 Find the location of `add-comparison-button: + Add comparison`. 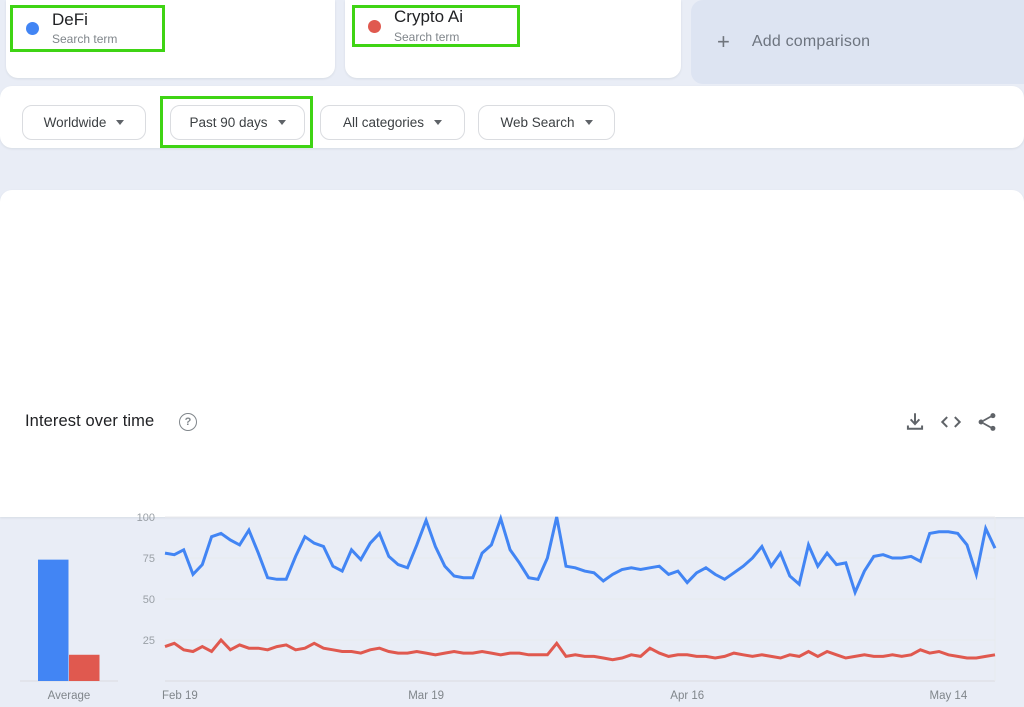

add-comparison-button: + Add comparison is located at coordinates (857, 42).